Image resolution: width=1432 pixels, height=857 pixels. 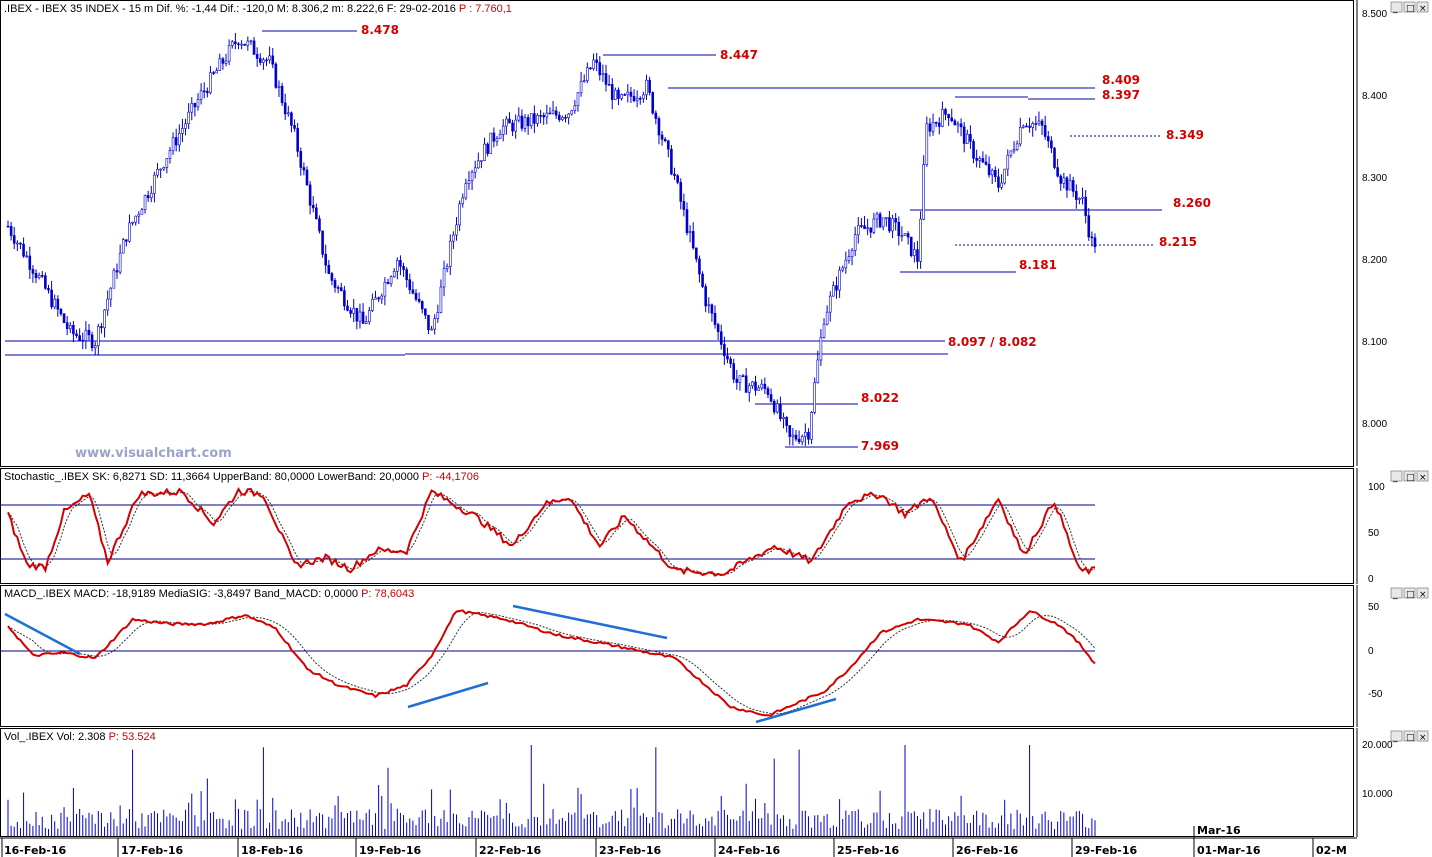 I want to click on svg-text: 10.000, so click(x=1377, y=794).